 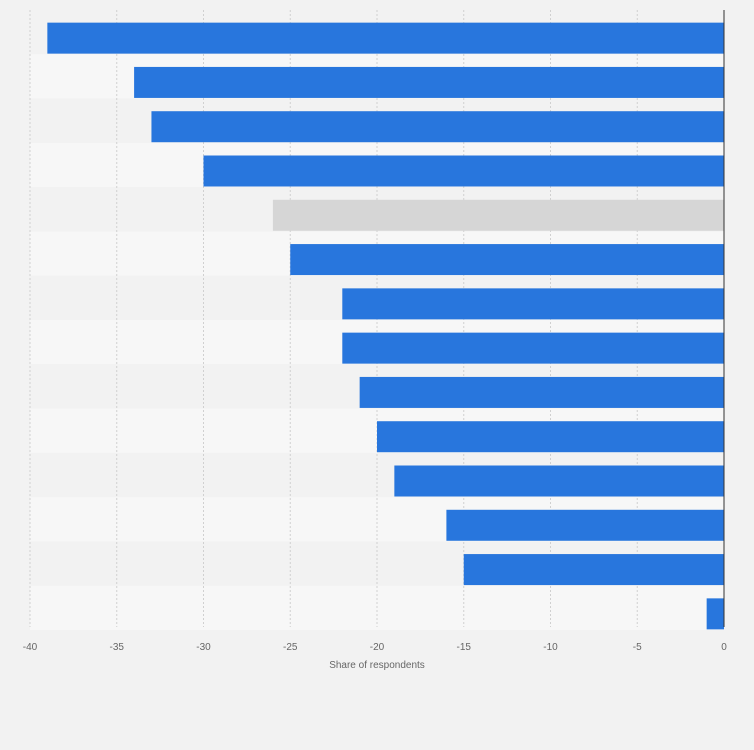 What do you see at coordinates (30, 647) in the screenshot?
I see `x-tick-label: -40` at bounding box center [30, 647].